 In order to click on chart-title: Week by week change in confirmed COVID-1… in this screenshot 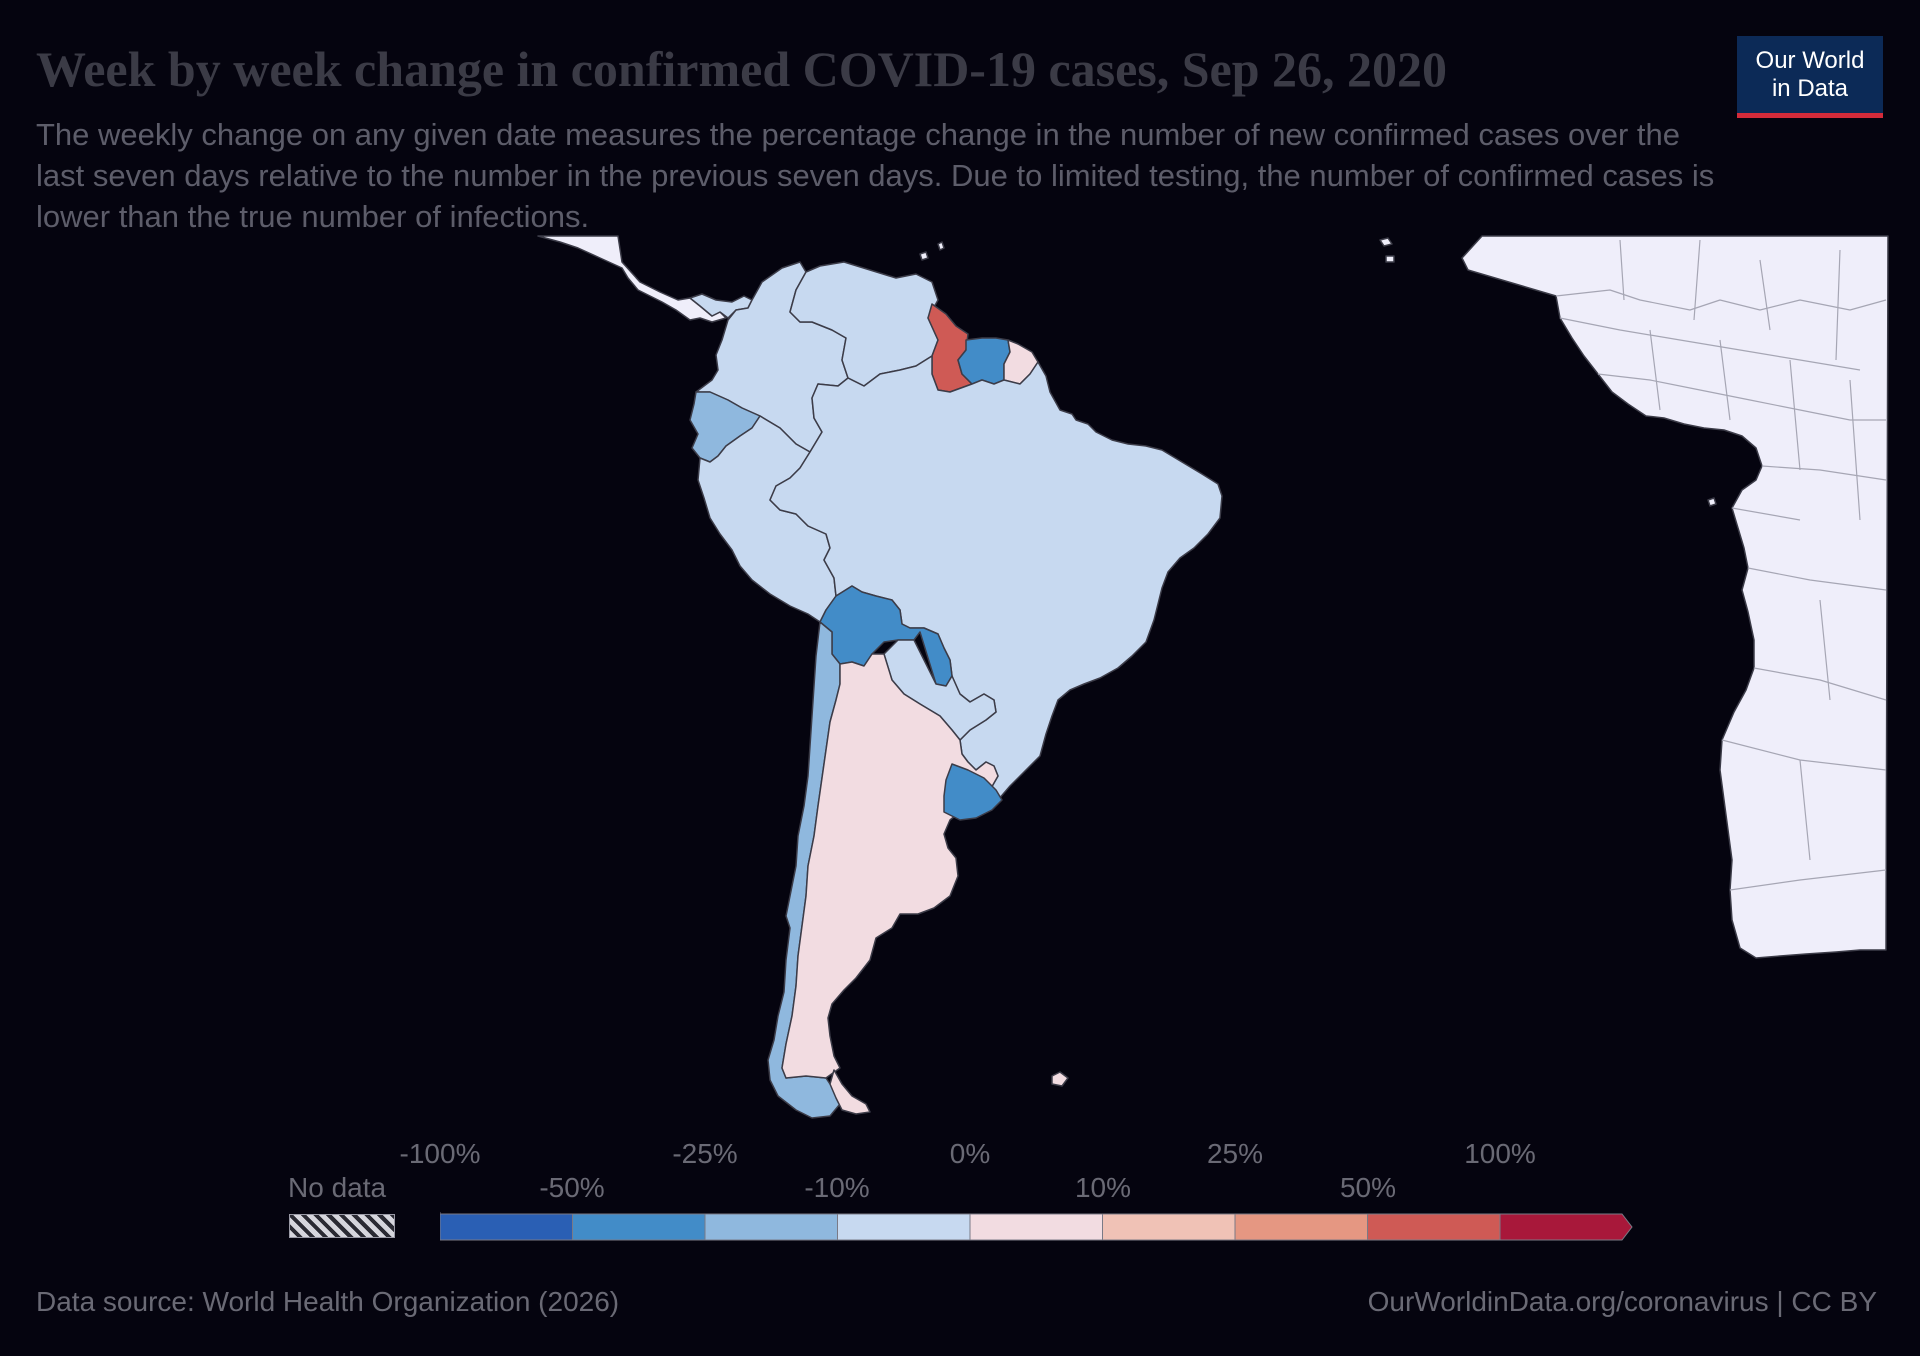, I will do `click(742, 69)`.